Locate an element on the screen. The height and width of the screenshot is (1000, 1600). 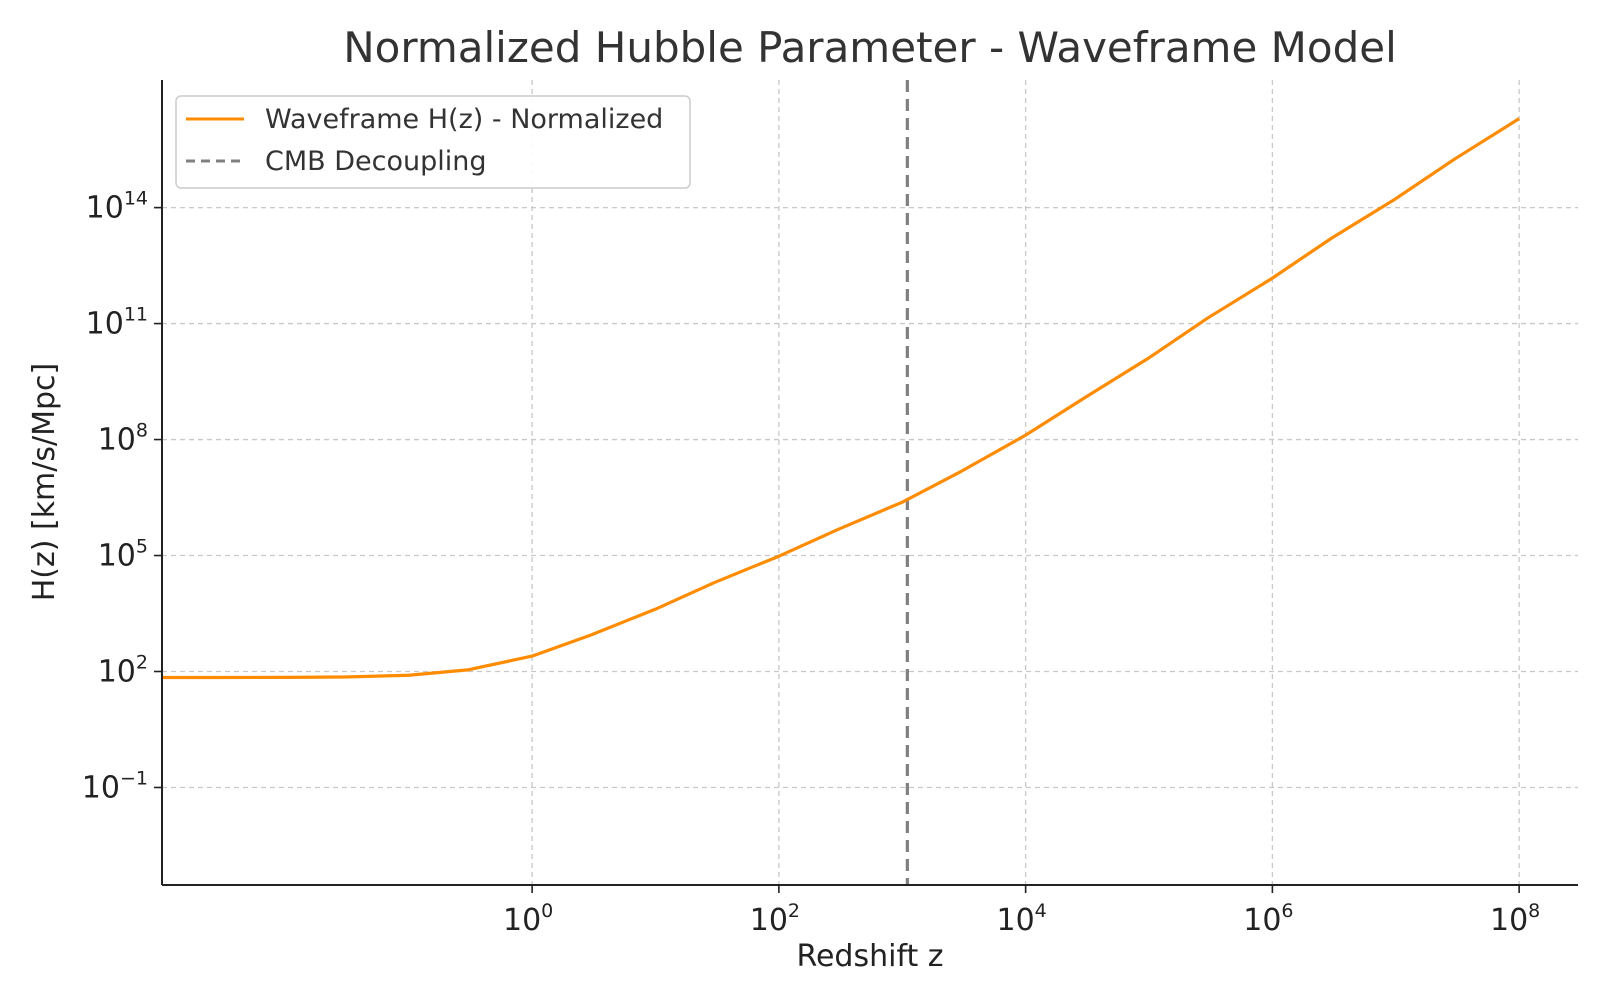
x-tick-label: 10⁸ is located at coordinates (1515, 919).